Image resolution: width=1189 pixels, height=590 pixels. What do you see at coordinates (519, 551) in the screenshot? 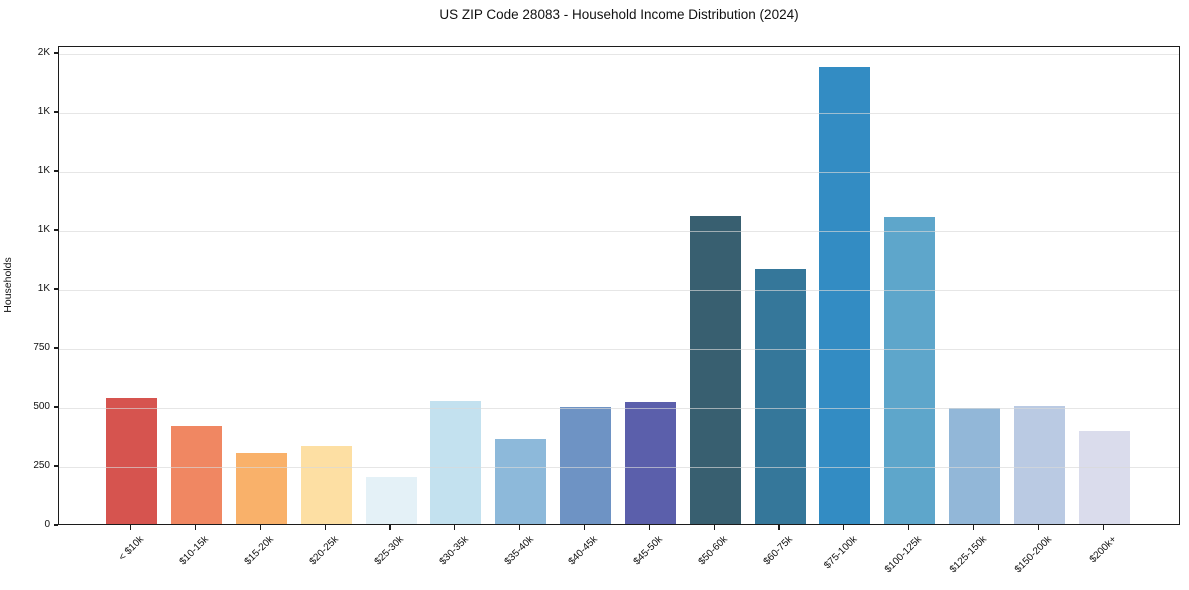
I see `x-tick-label-$35-40k: $35-40k` at bounding box center [519, 551].